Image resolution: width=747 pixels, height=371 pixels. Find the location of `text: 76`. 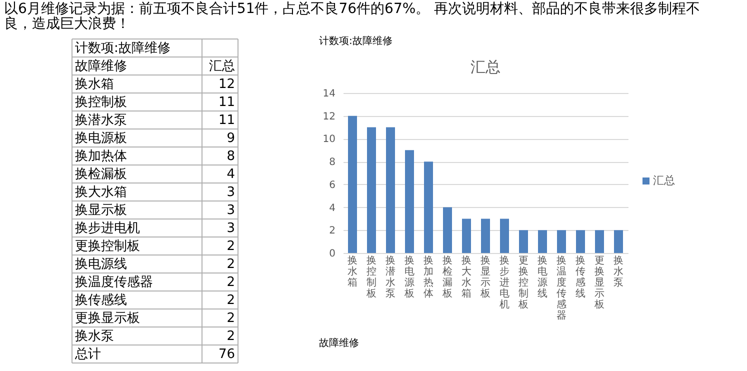

text: 76 is located at coordinates (226, 354).